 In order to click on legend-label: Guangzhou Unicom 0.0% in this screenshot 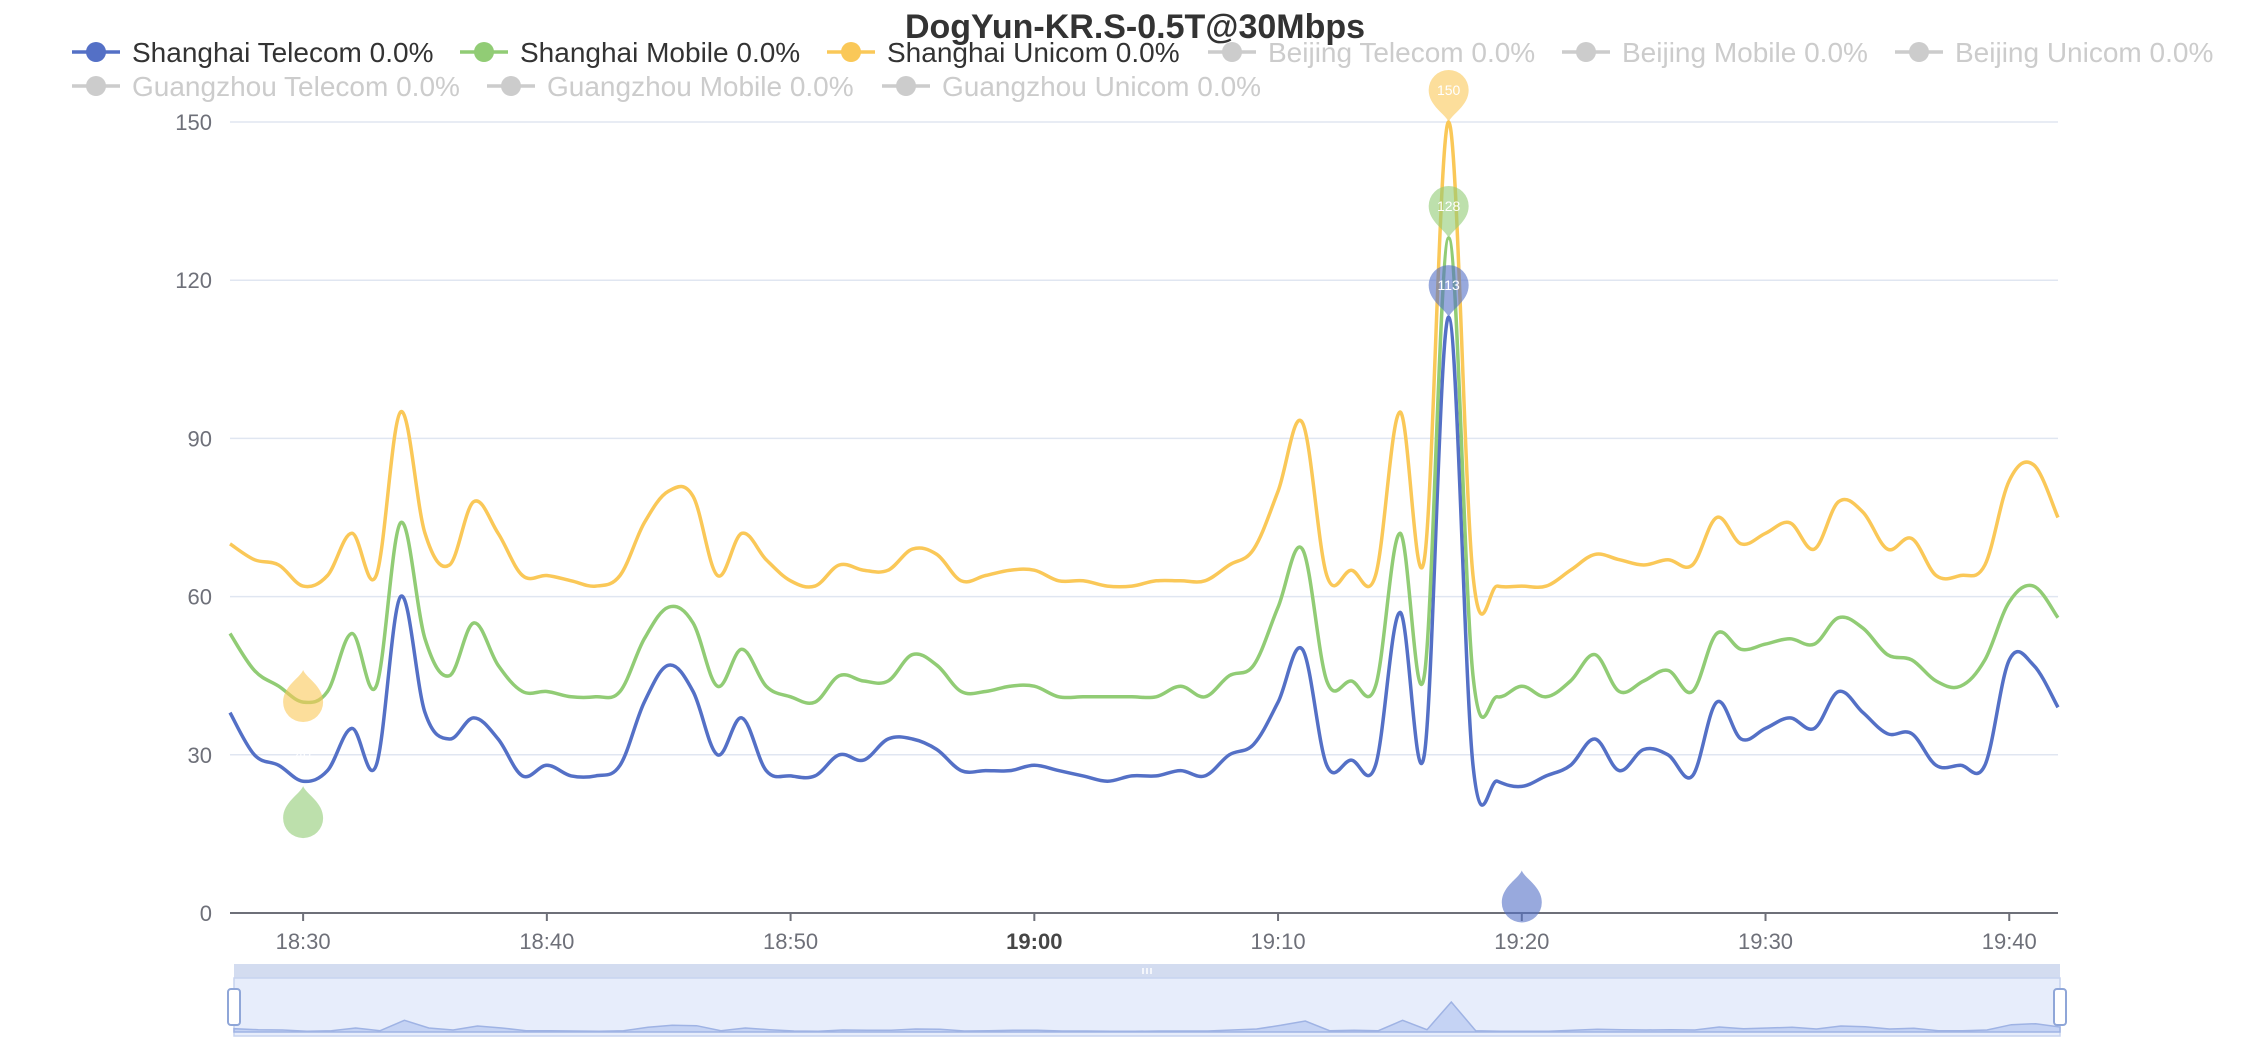, I will do `click(1101, 86)`.